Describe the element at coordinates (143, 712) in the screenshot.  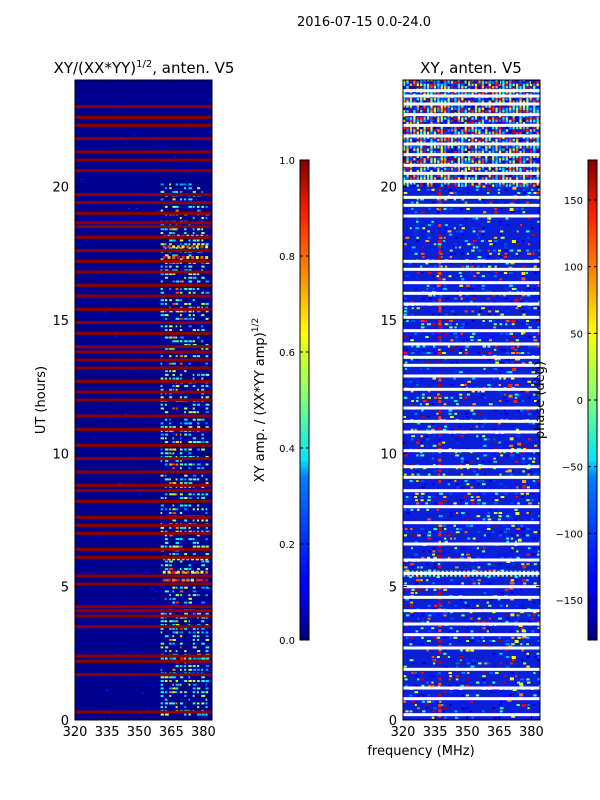
I see `flagged-row` at that location.